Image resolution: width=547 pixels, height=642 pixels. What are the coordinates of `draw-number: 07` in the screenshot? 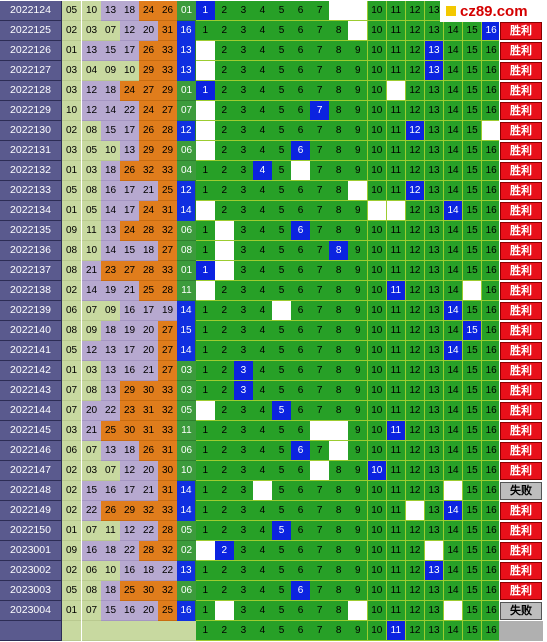 It's located at (91, 451).